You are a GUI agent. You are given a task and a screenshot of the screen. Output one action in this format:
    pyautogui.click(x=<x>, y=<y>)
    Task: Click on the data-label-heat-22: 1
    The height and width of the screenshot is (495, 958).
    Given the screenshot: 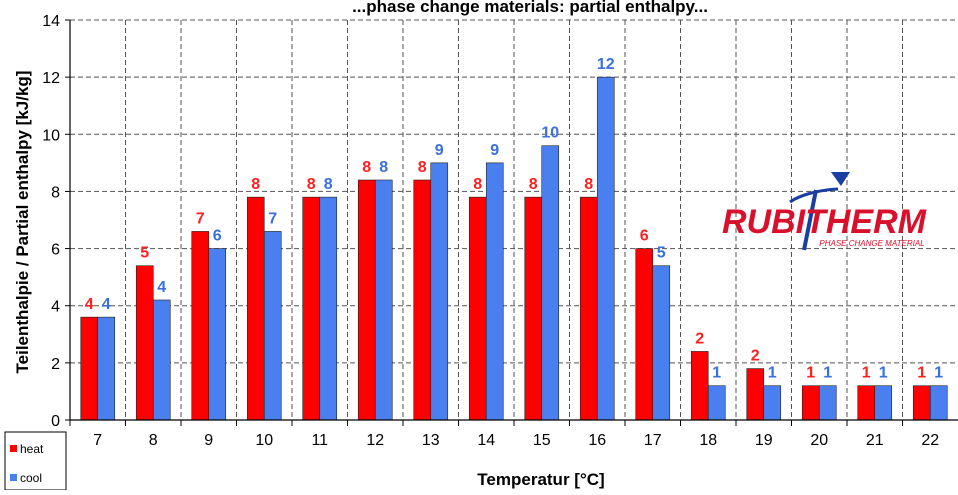 What is the action you would take?
    pyautogui.click(x=921, y=373)
    